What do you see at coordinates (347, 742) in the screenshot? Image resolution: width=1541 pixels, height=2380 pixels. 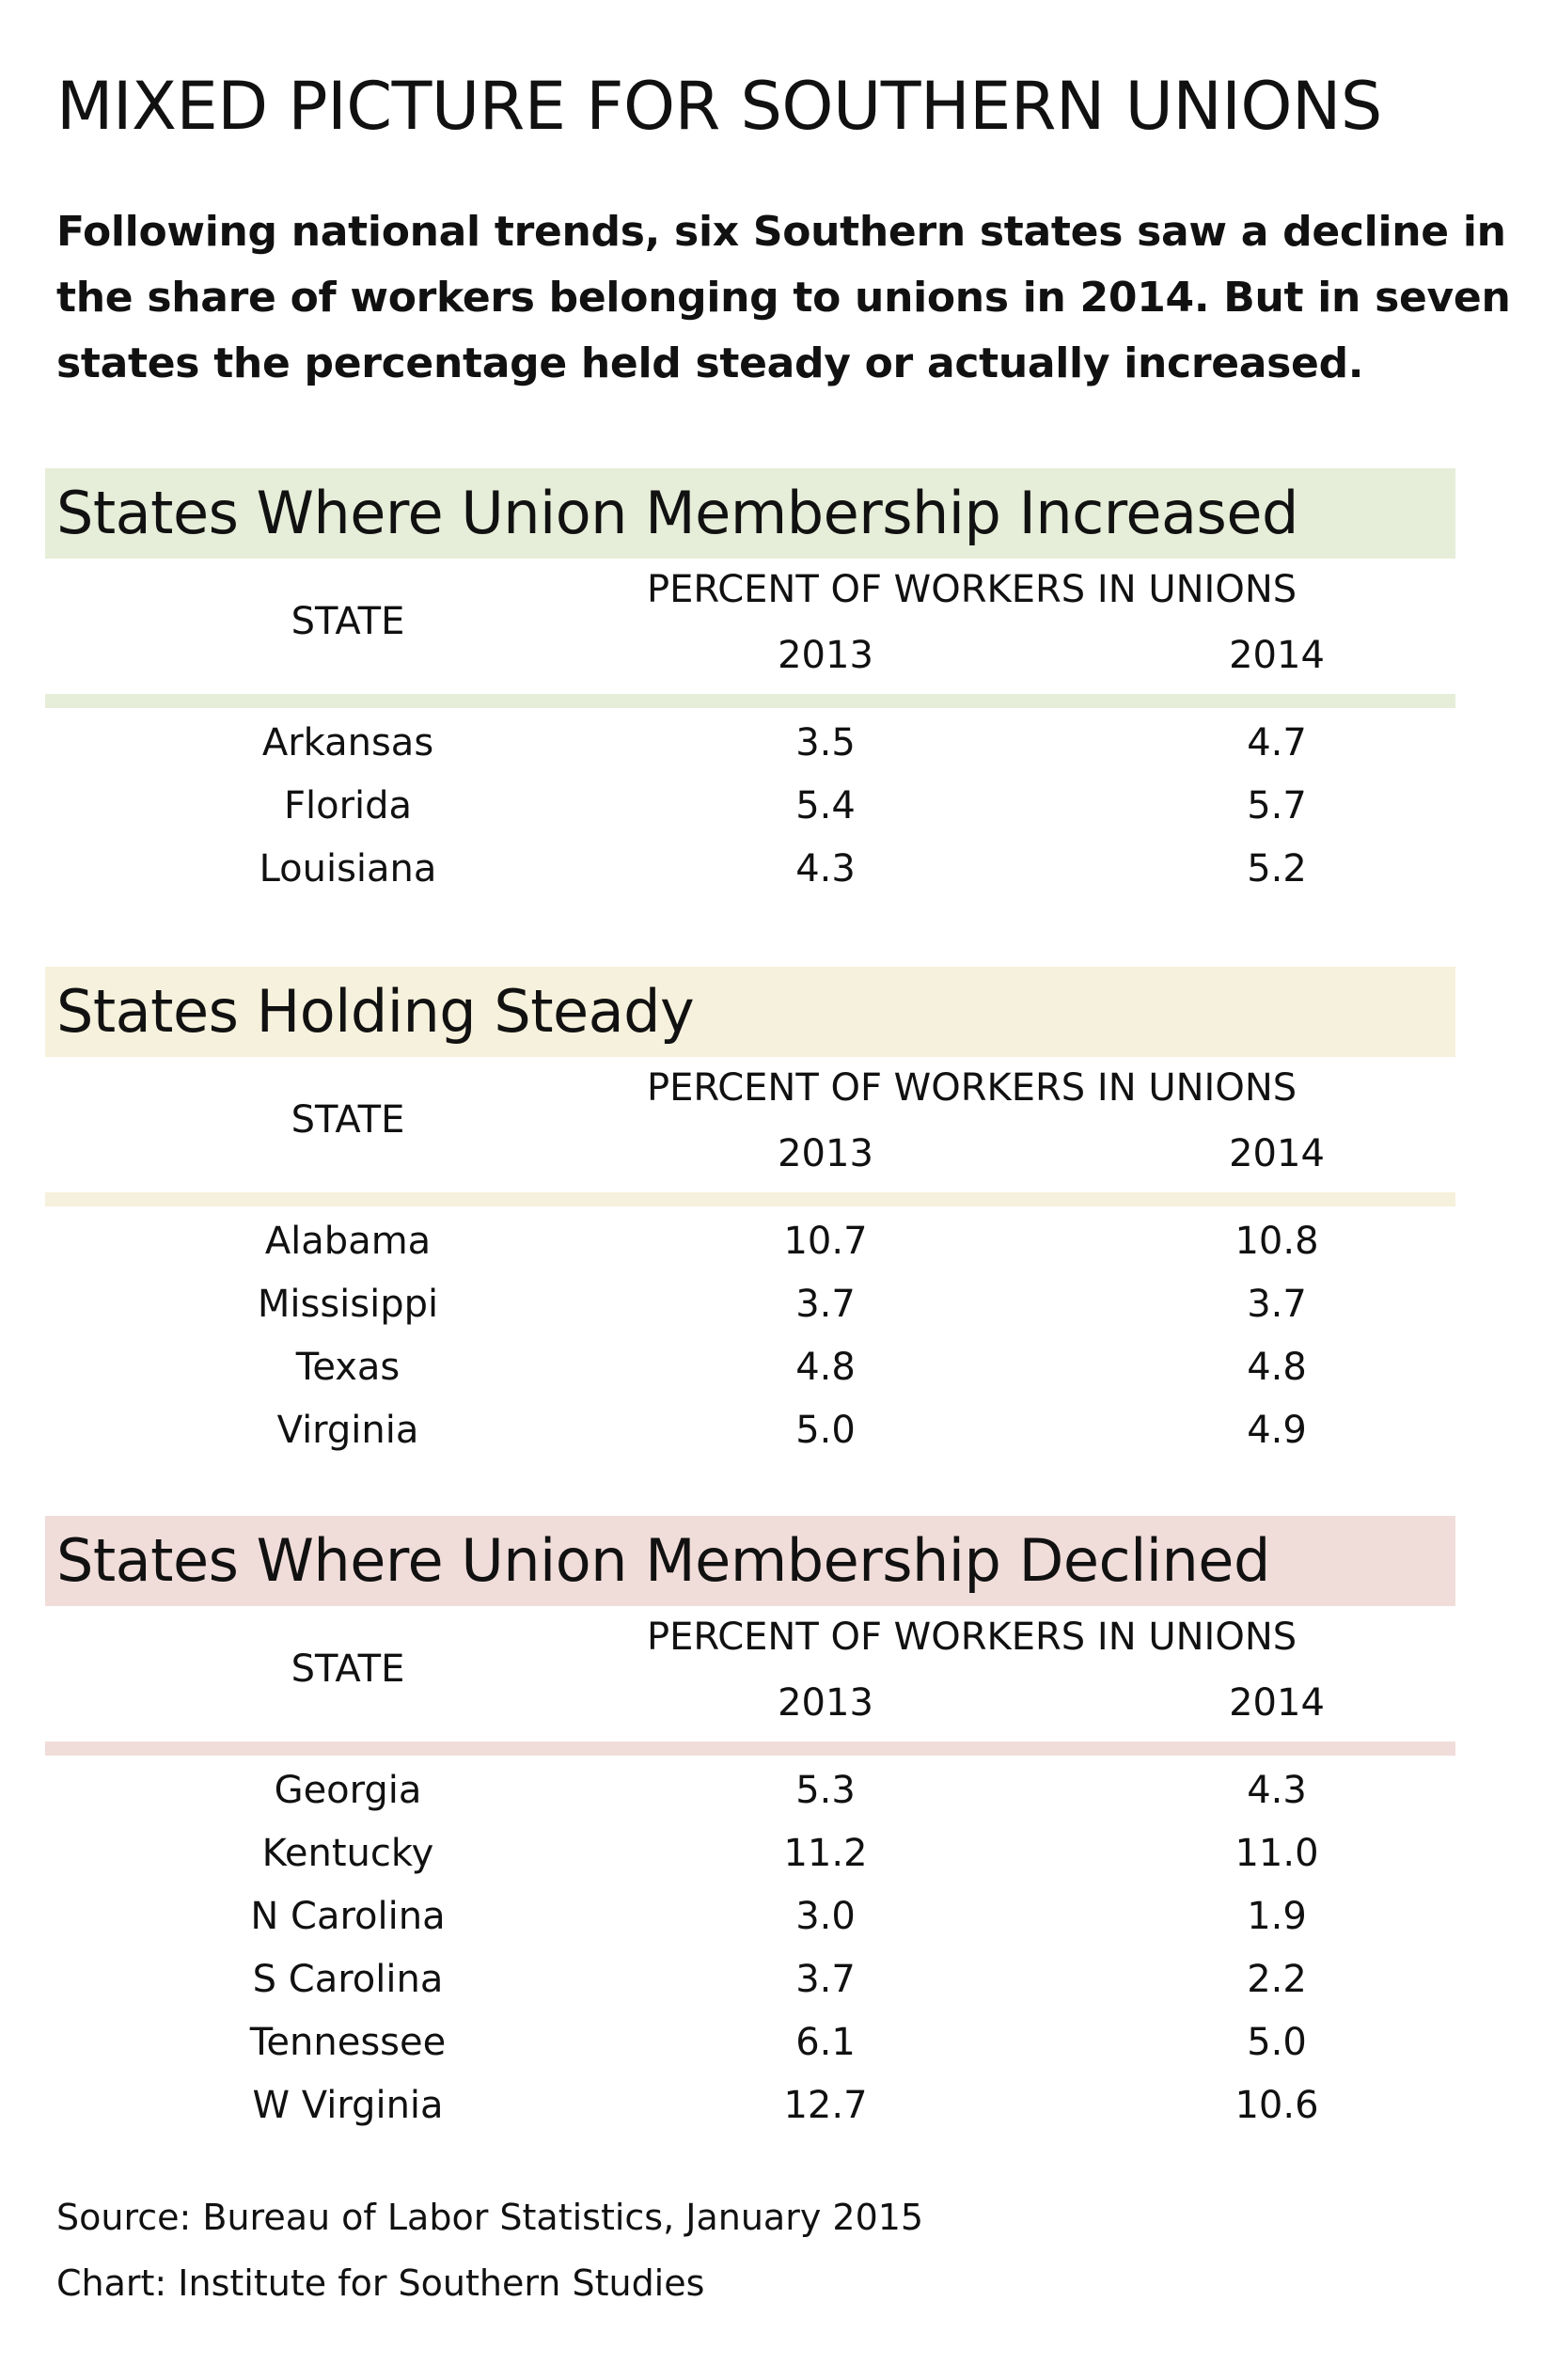 I see `state-cell: Arkansas` at bounding box center [347, 742].